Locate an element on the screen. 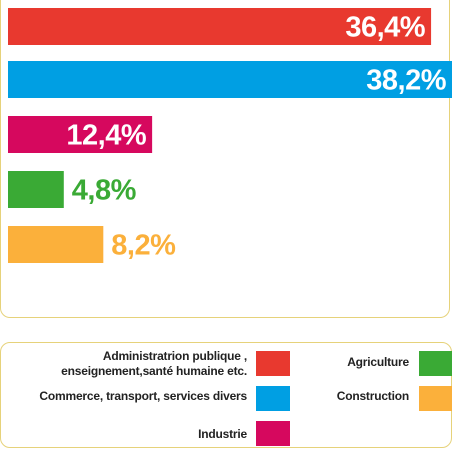 The height and width of the screenshot is (450, 452). legend-label: Commerce, transport, services divers is located at coordinates (143, 396).